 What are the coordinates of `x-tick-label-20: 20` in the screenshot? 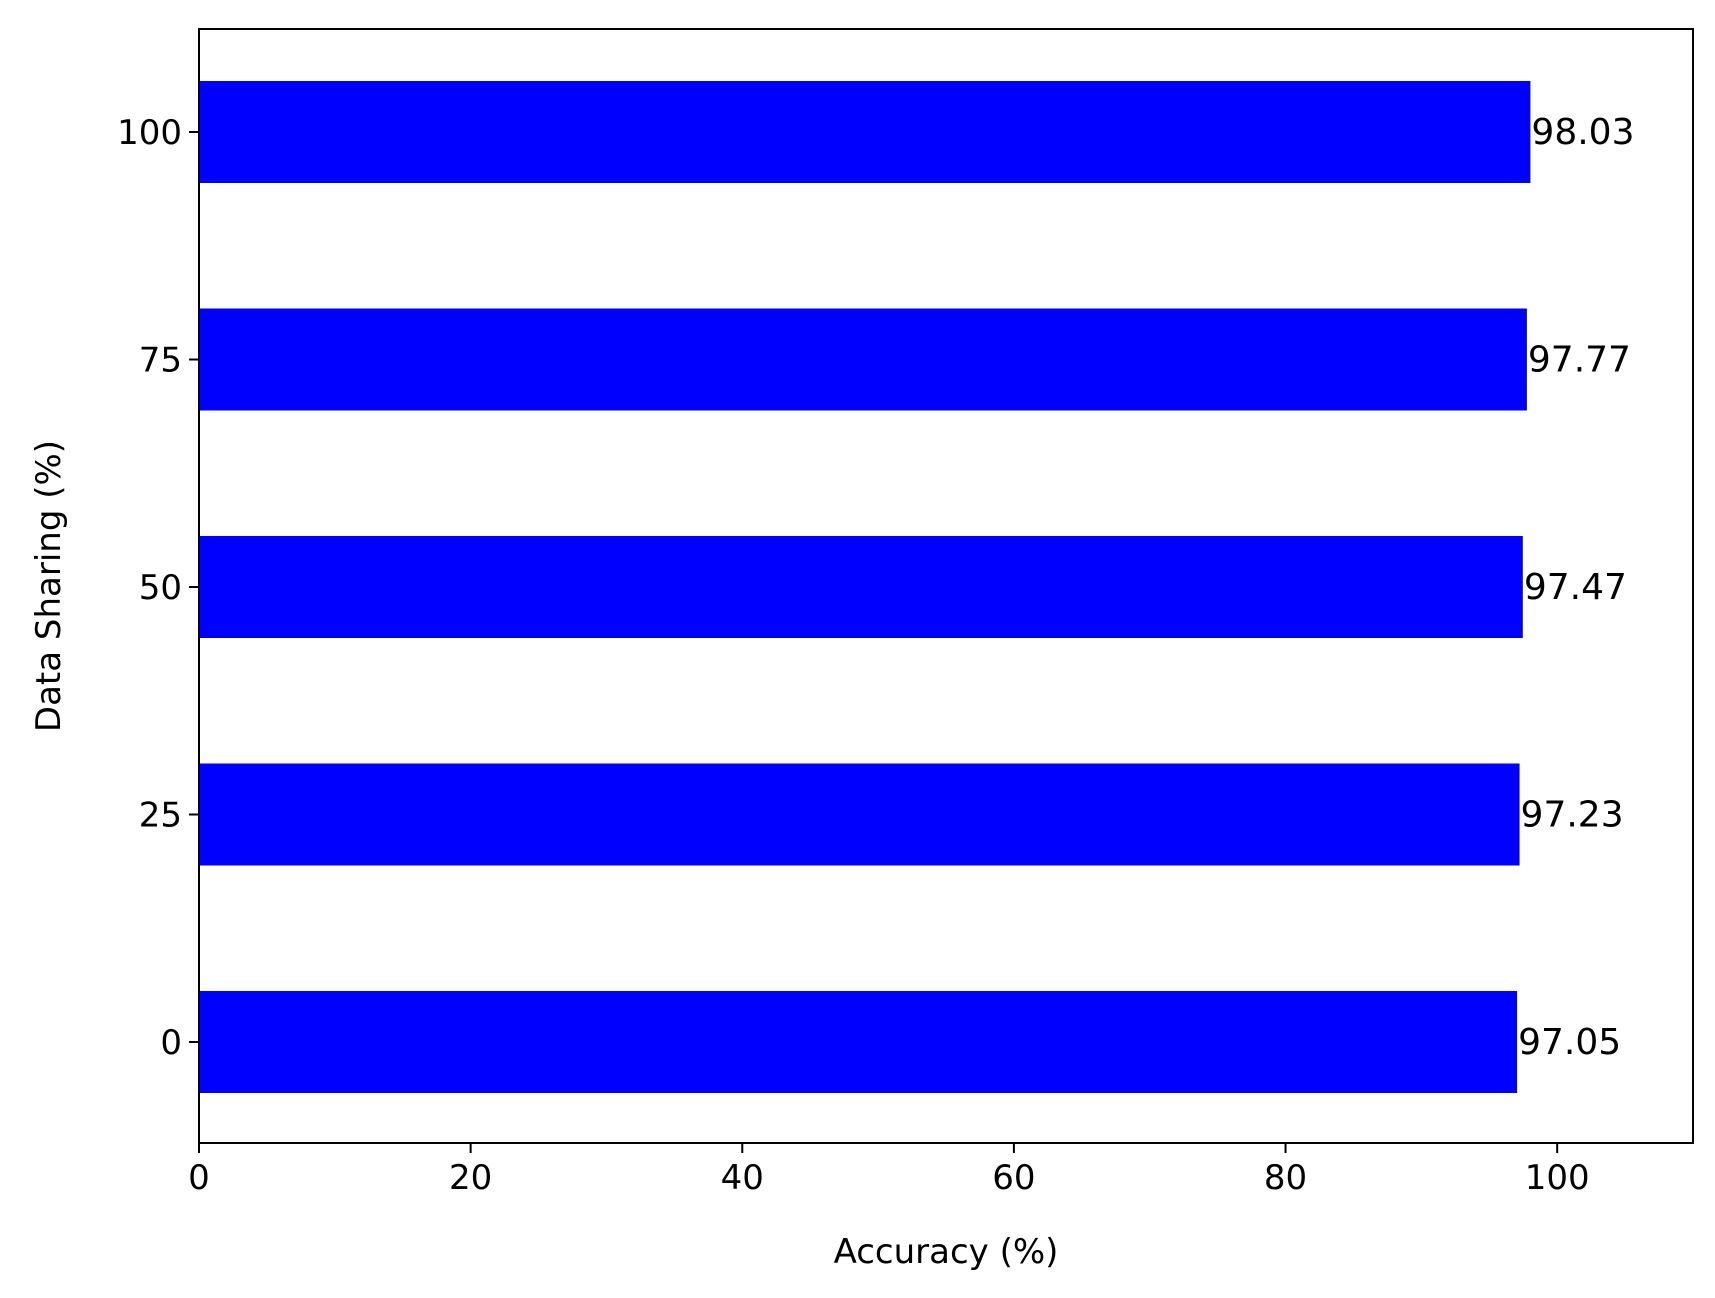 It's located at (470, 1178).